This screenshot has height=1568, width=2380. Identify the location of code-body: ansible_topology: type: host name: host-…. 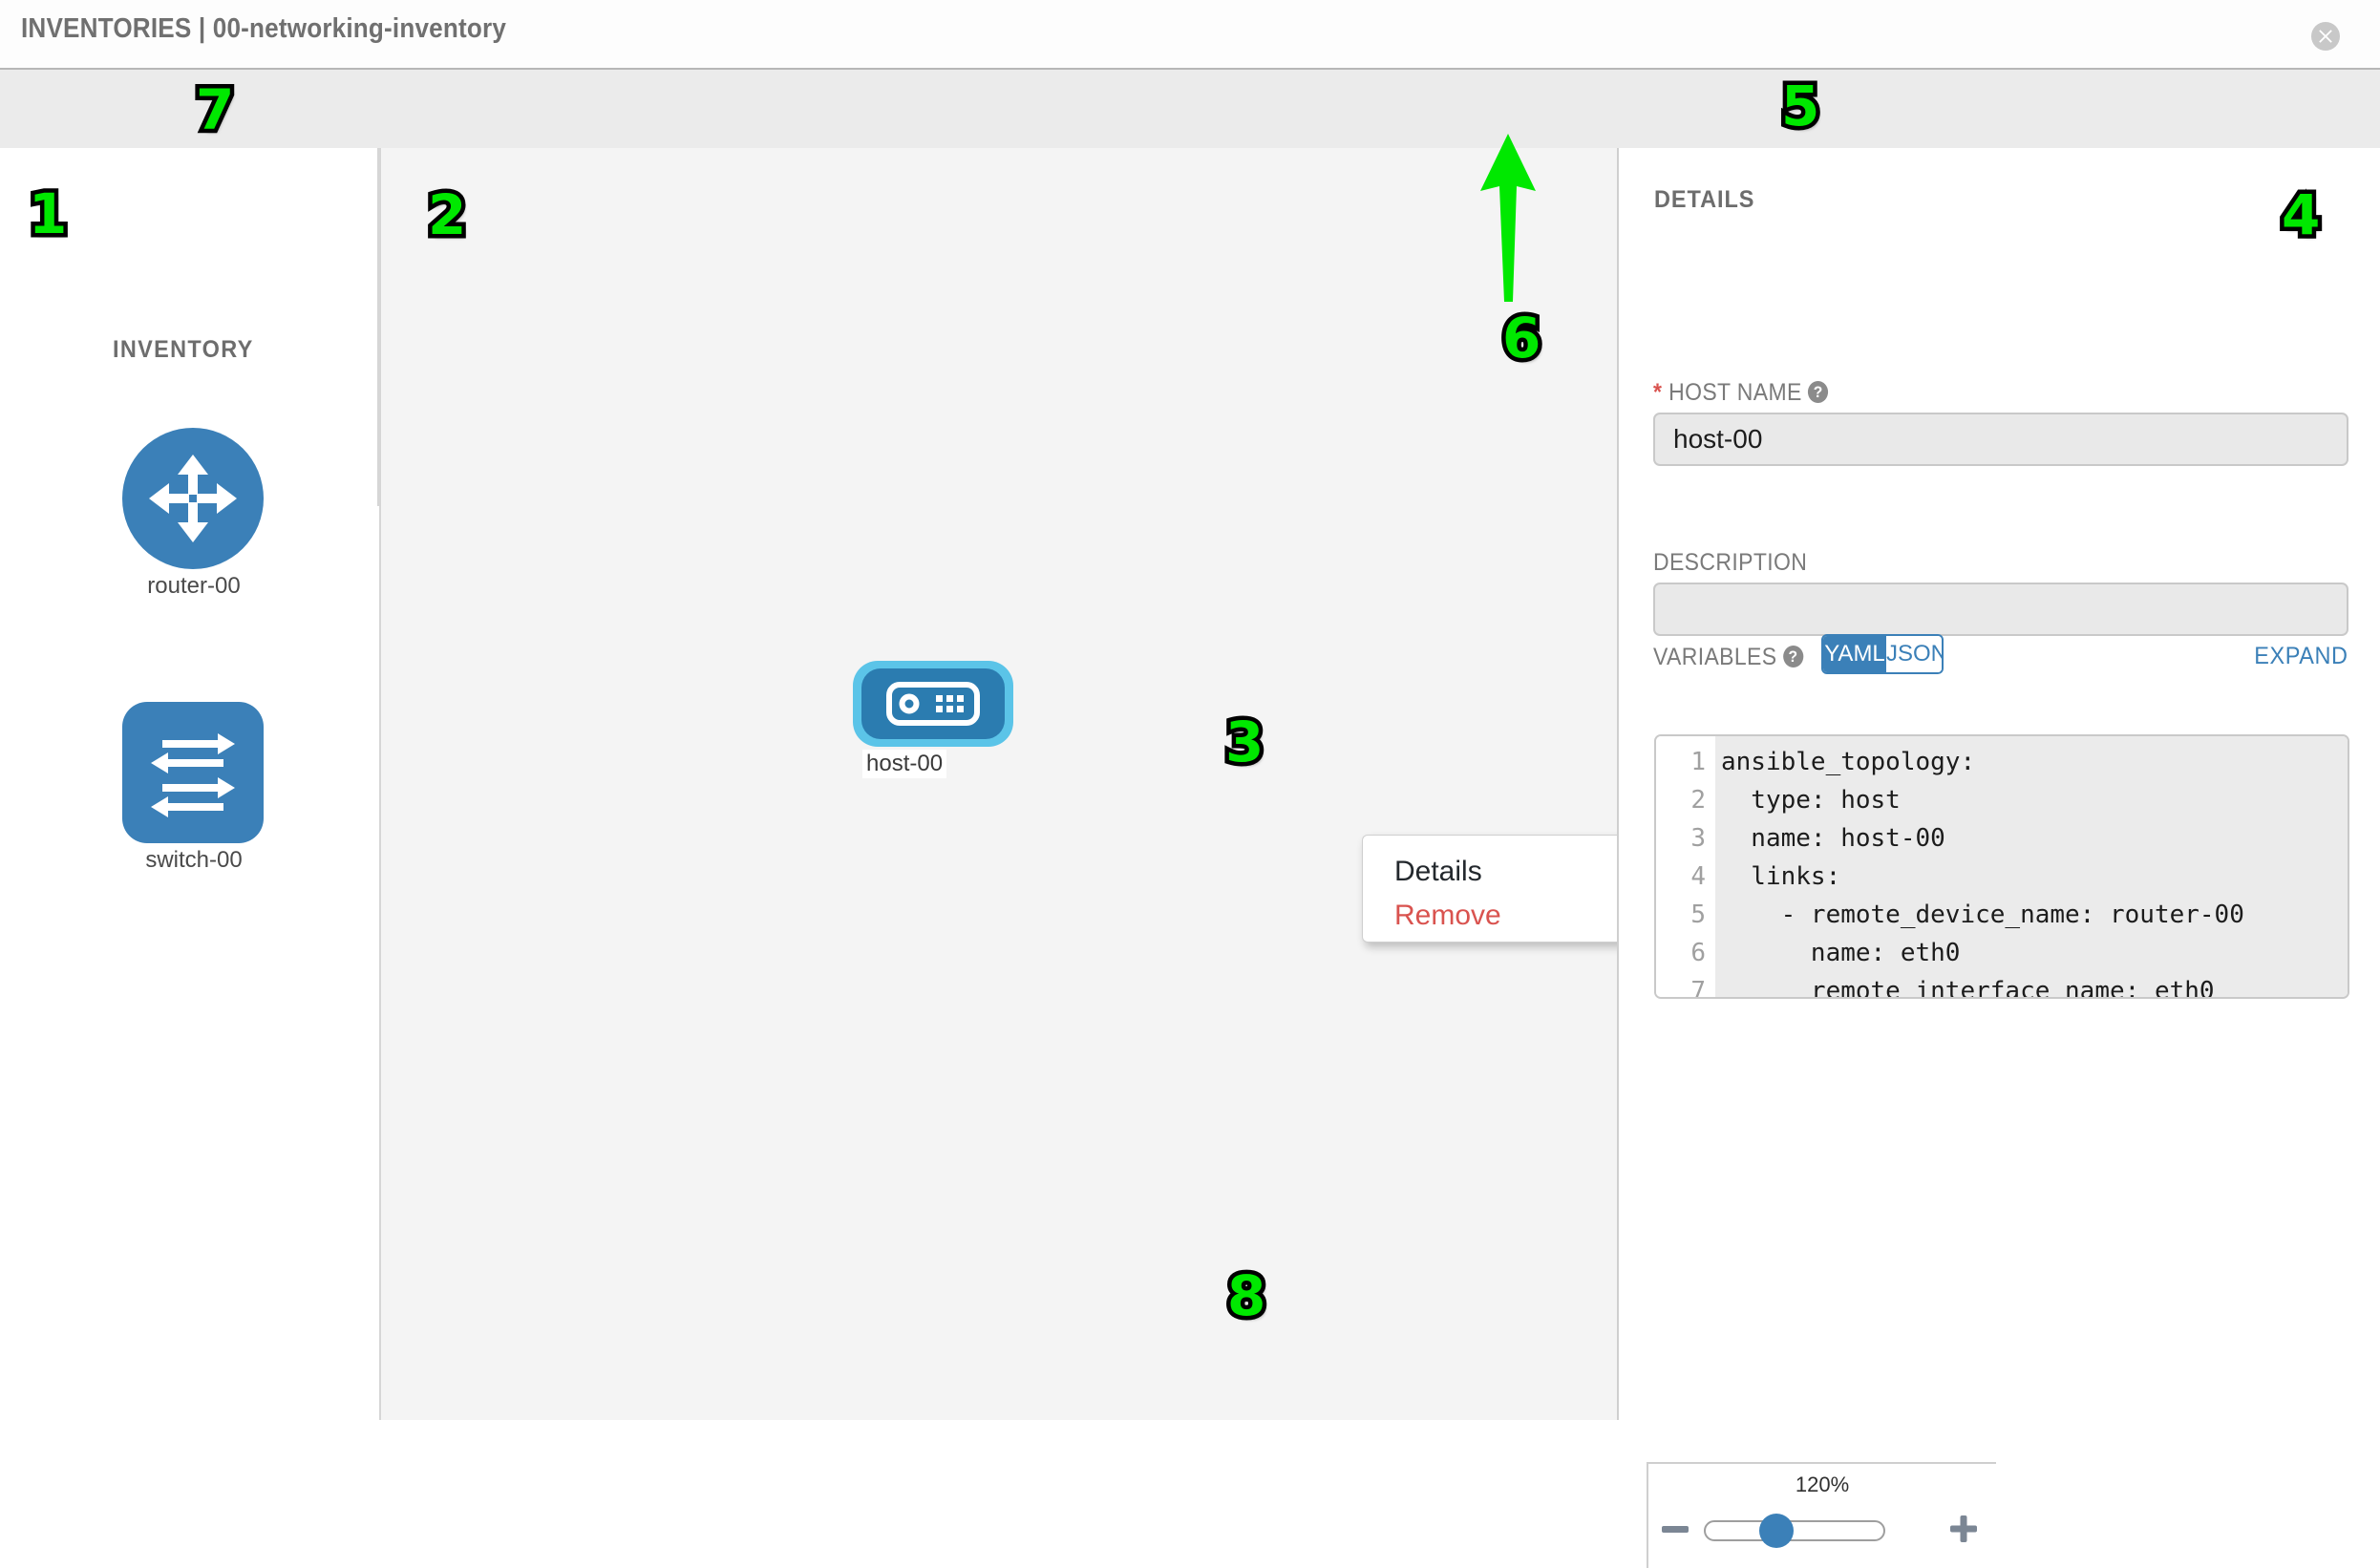
(2031, 866).